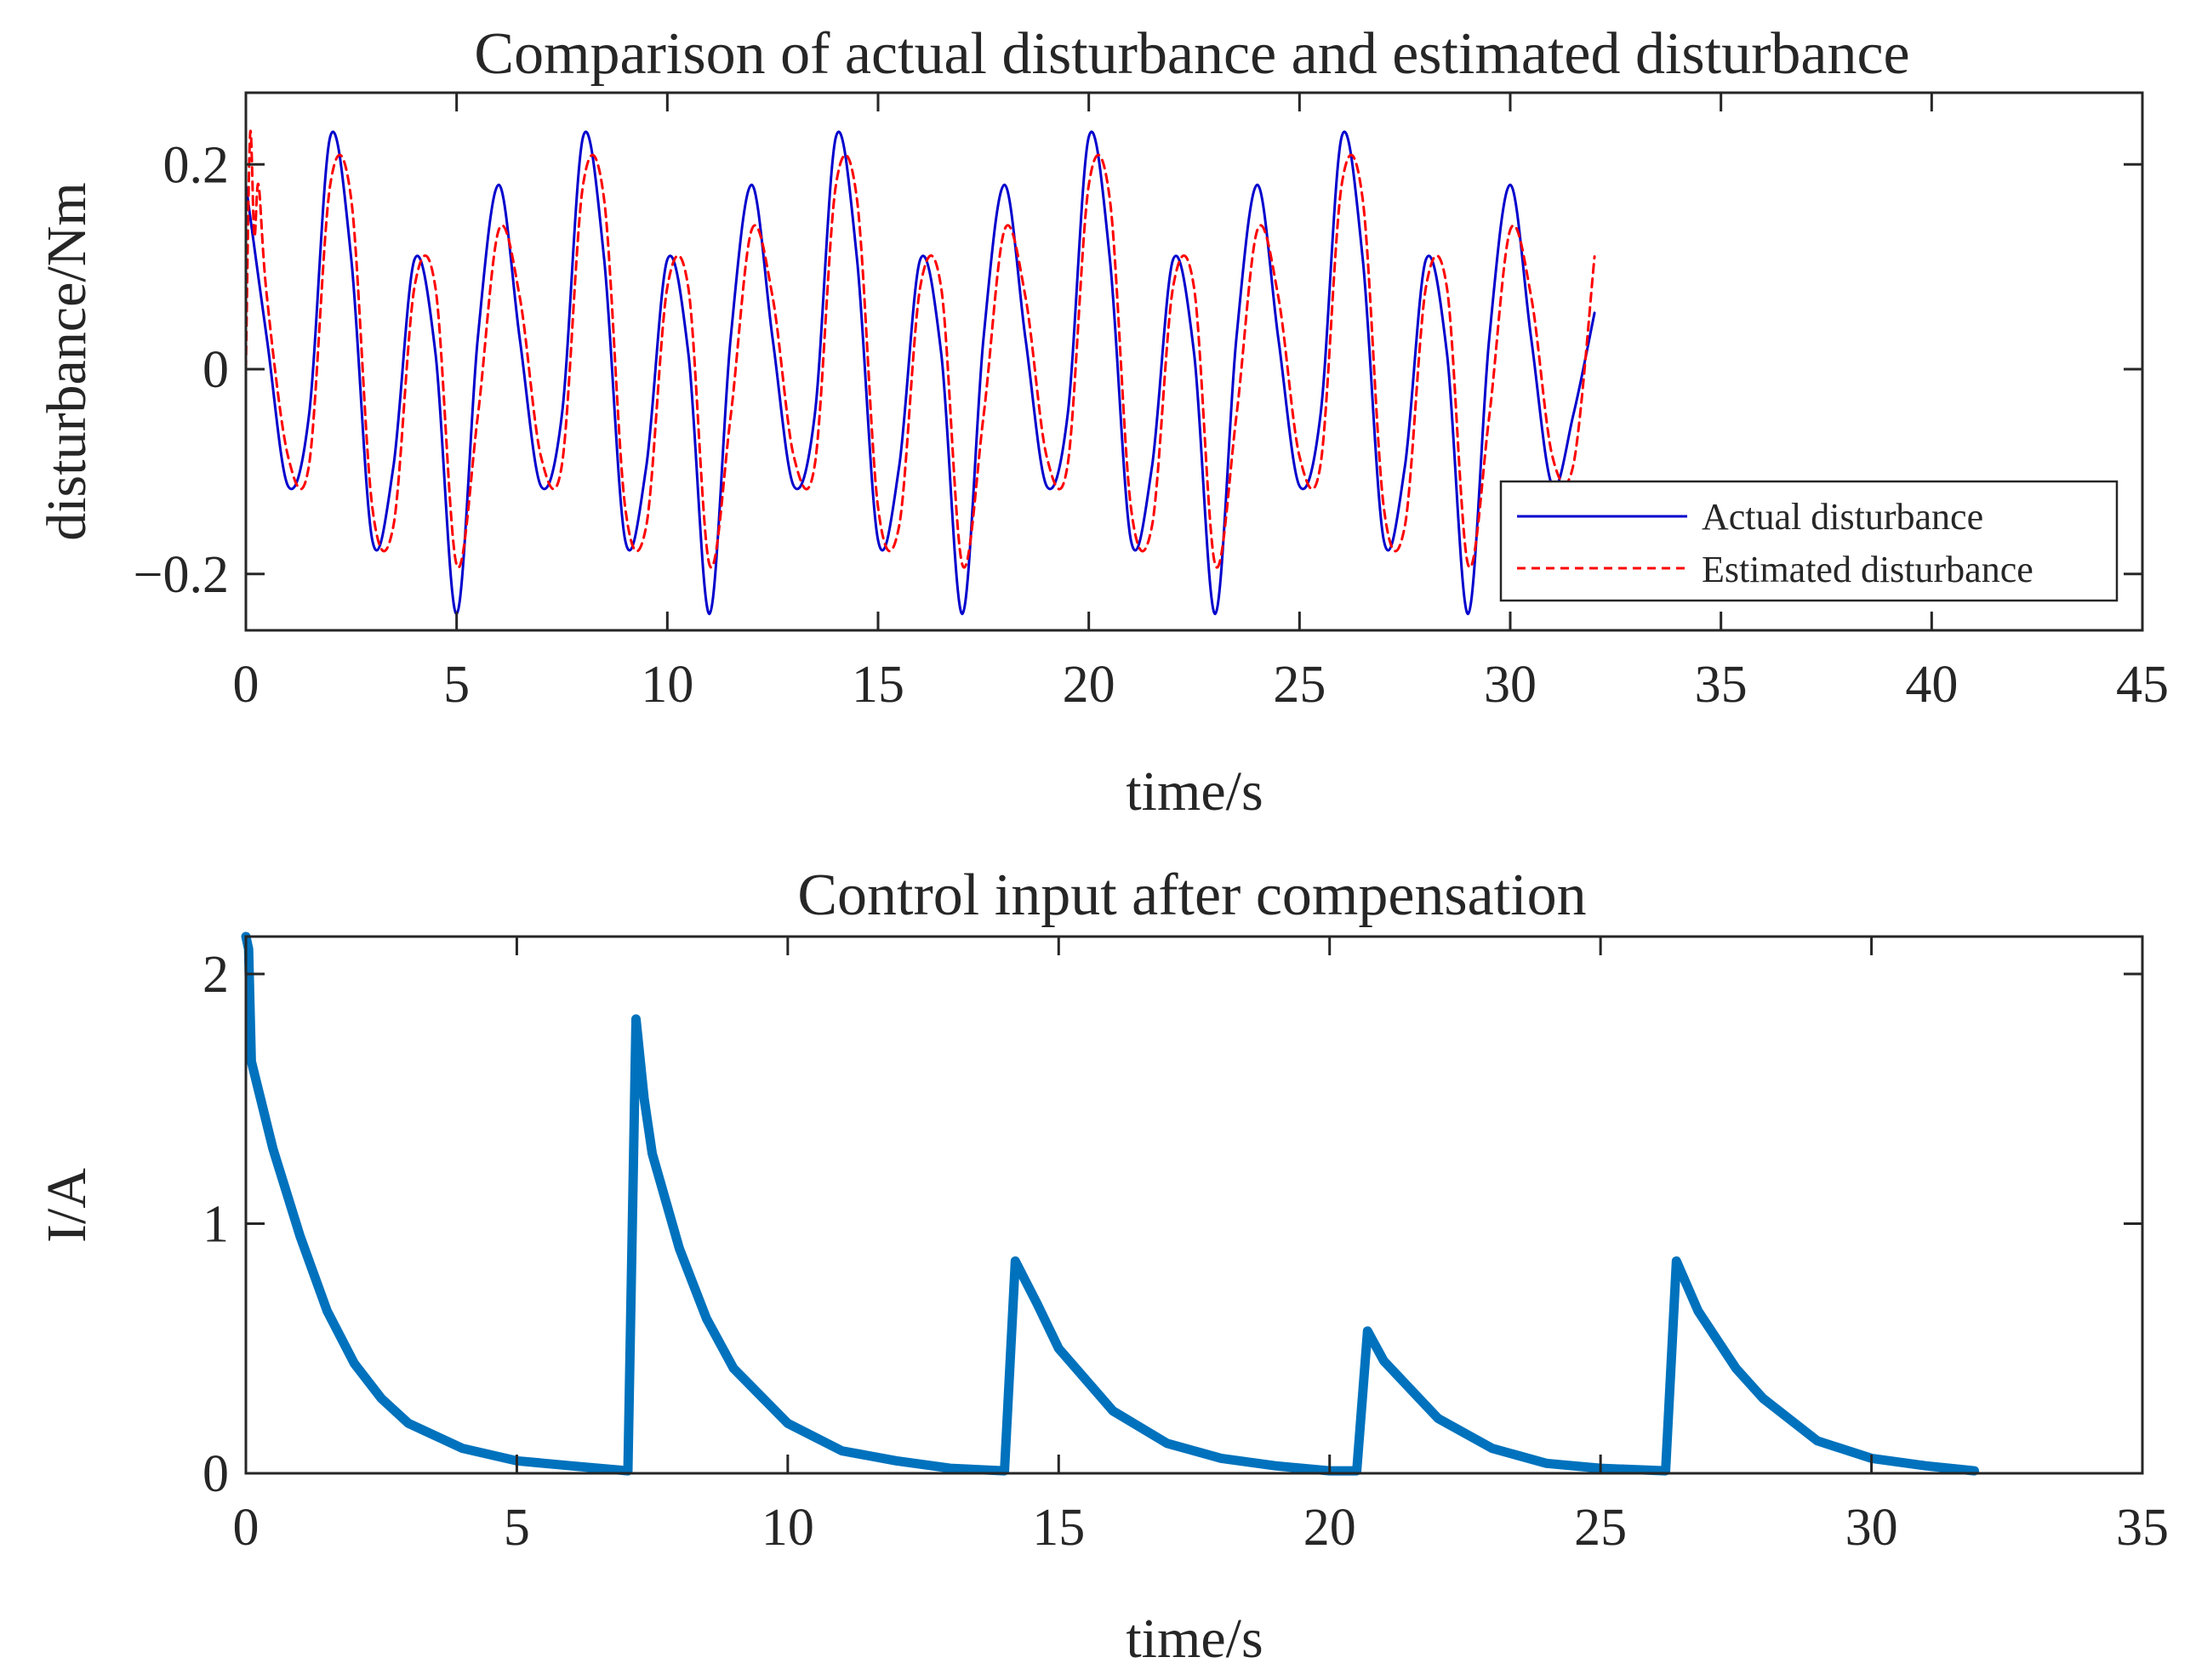 The image size is (2196, 1680). I want to click on chart1-x-tick-label: 35, so click(1722, 685).